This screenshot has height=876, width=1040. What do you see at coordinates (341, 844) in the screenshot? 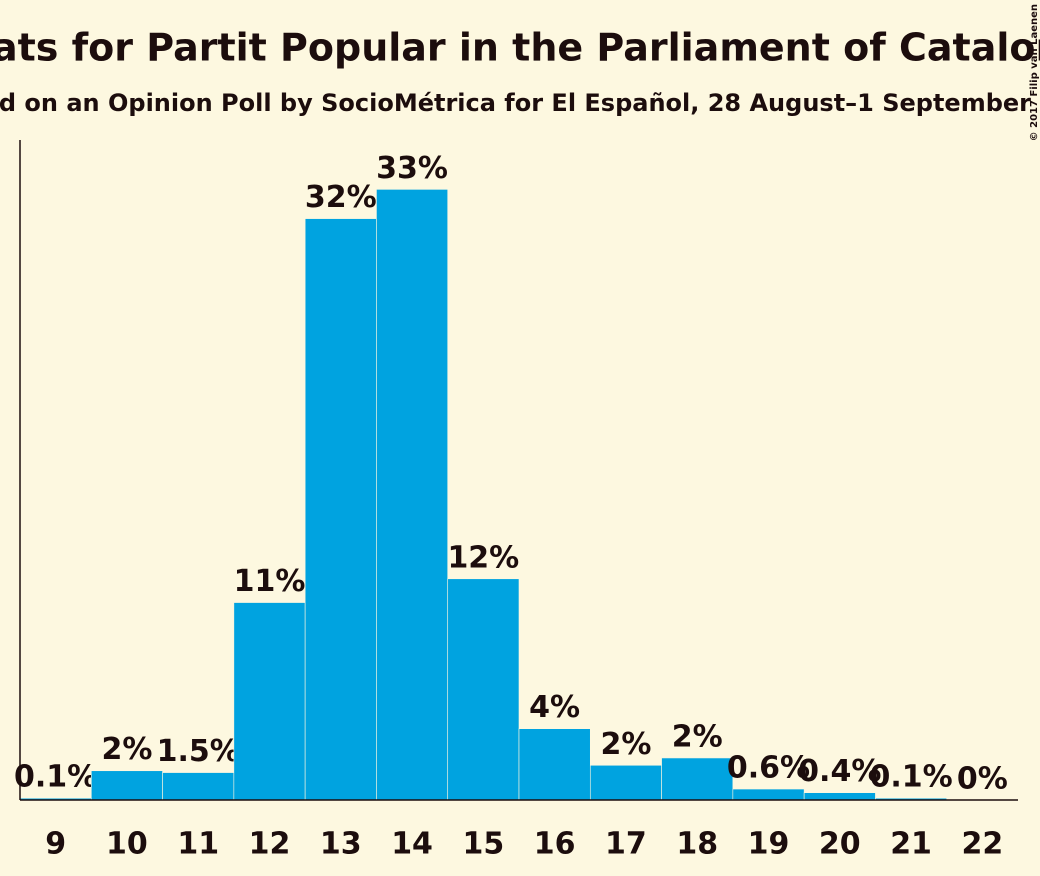
I see `x-tick-label: 13` at bounding box center [341, 844].